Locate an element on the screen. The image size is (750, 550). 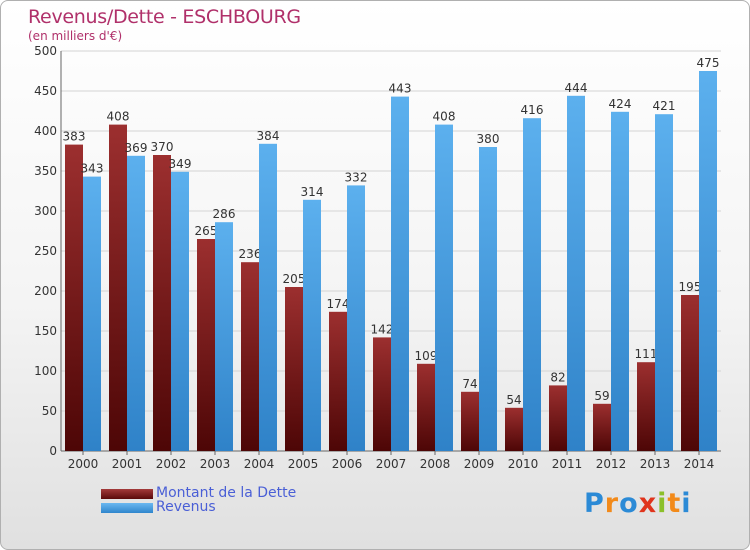
logo-letter: P is located at coordinates (594, 503).